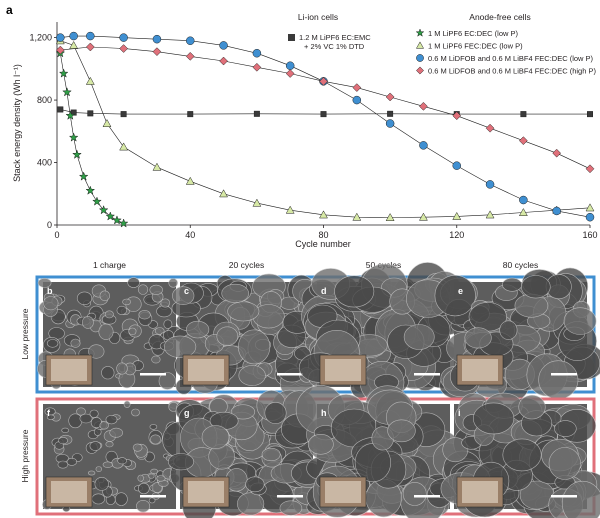  What do you see at coordinates (517, 334) in the screenshot?
I see `micrograph-tile: e` at bounding box center [517, 334].